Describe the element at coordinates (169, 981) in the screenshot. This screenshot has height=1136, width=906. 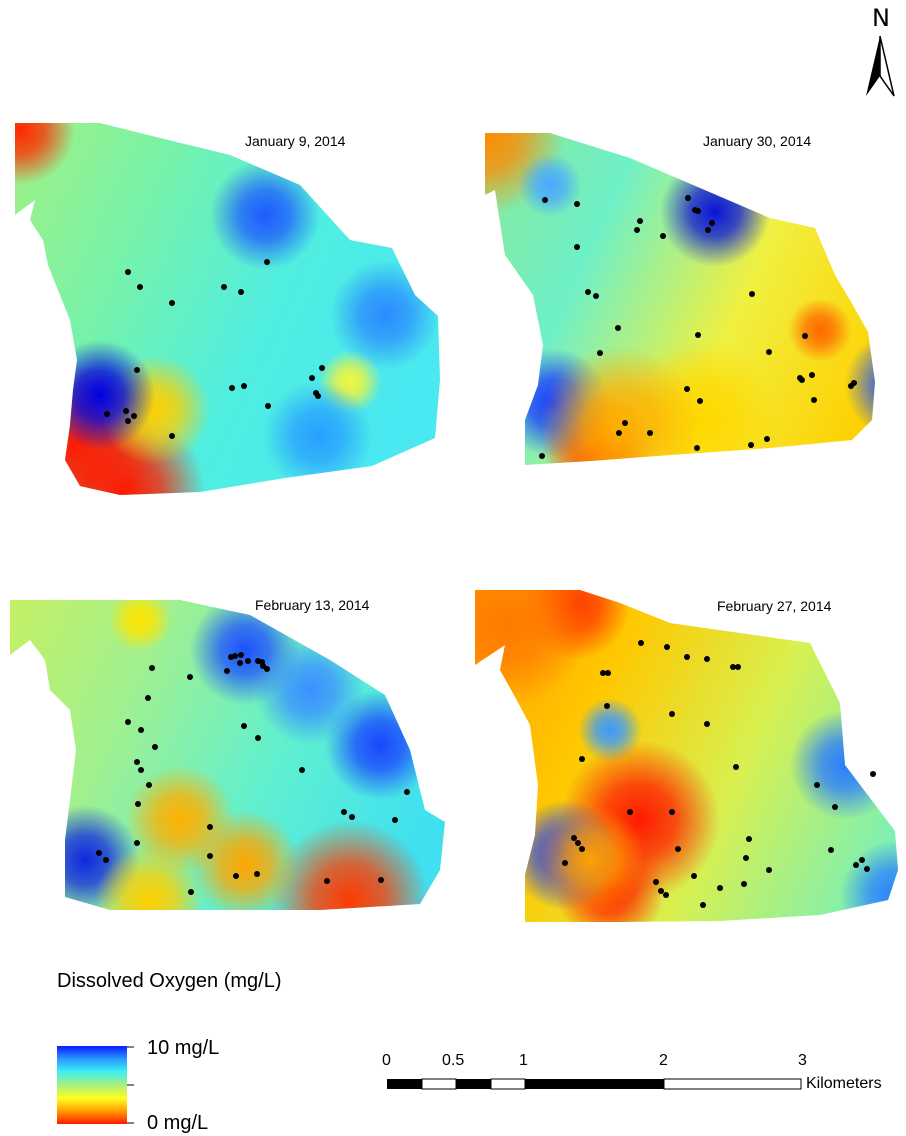
I see `legend-title: Dissolved Oxygen (mg/L)` at that location.